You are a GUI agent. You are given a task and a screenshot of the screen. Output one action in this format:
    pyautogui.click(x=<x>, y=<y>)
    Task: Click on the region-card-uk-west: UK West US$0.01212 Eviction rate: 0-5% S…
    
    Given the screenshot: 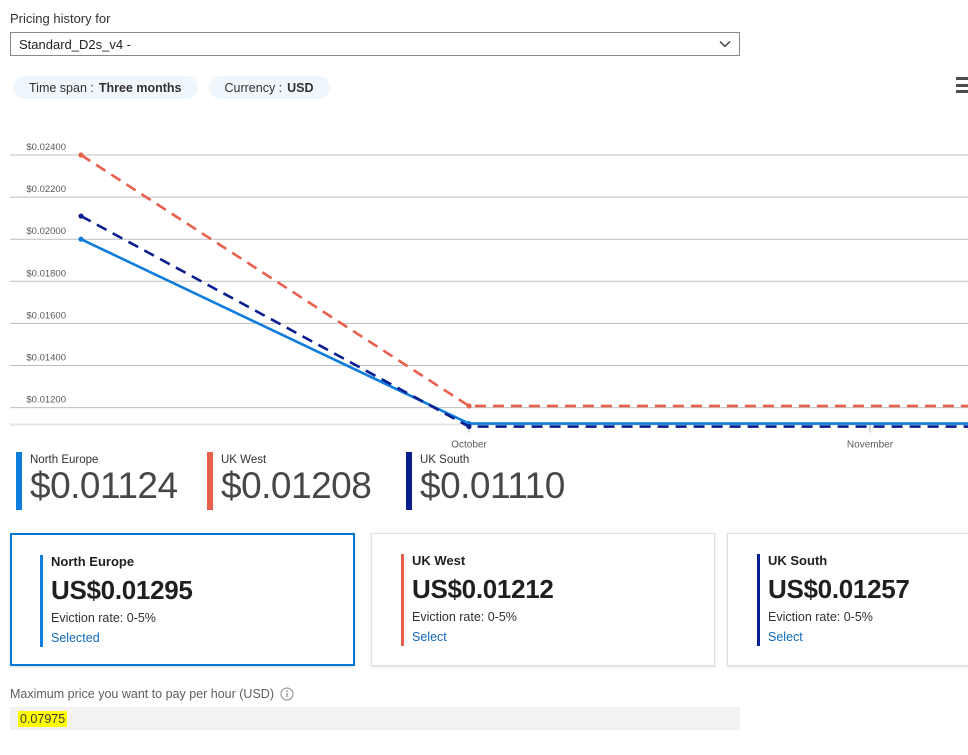 What is the action you would take?
    pyautogui.click(x=543, y=599)
    